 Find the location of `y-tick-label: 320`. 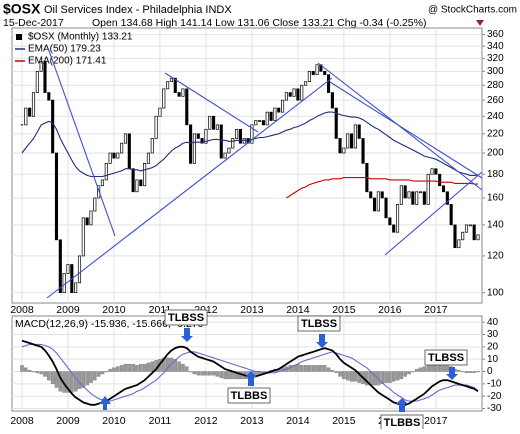

y-tick-label: 320 is located at coordinates (495, 58).